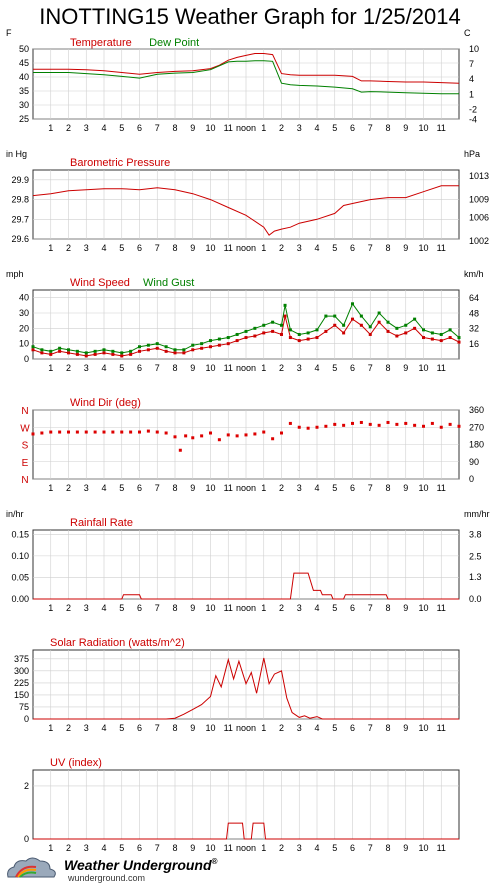 This screenshot has width=500, height=888. What do you see at coordinates (370, 488) in the screenshot?
I see `wind_dir-time-tick: 7` at bounding box center [370, 488].